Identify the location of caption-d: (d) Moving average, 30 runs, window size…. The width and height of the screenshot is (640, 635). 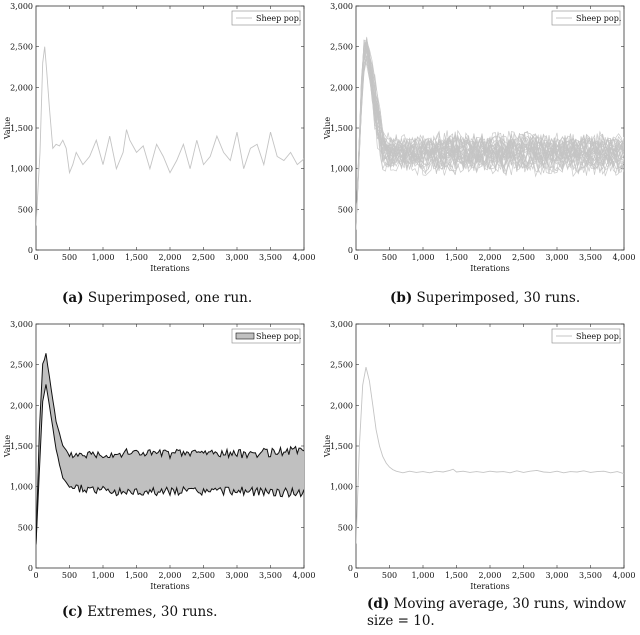
(499, 613).